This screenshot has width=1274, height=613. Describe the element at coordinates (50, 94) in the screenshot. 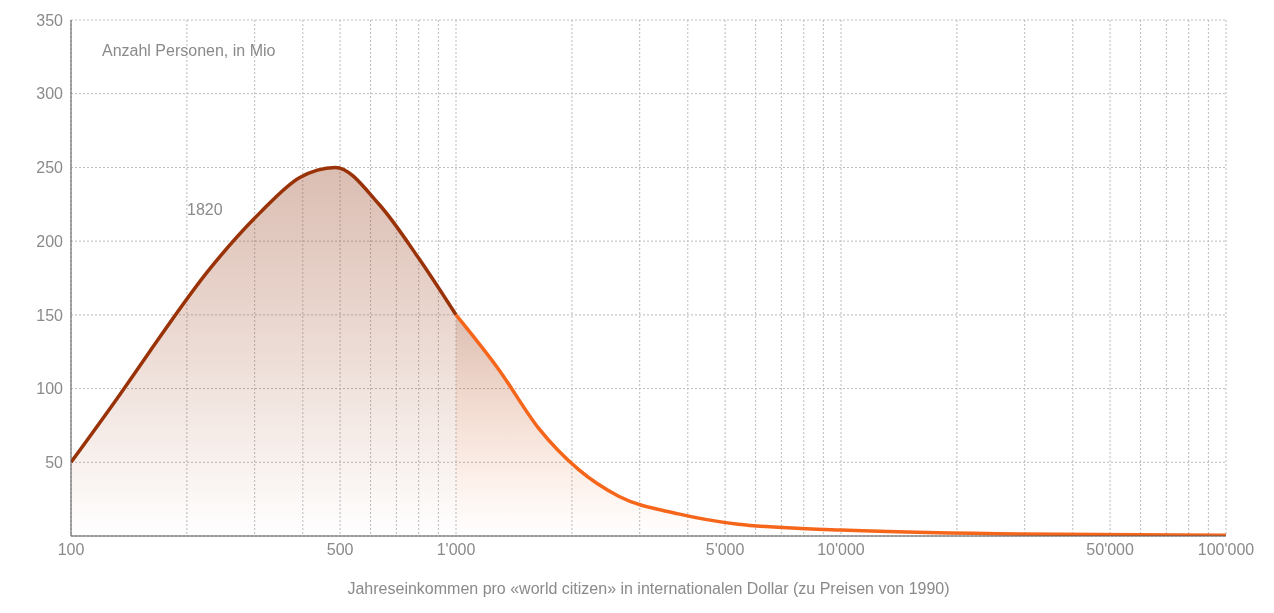

I see `y-tick-label: 300` at that location.